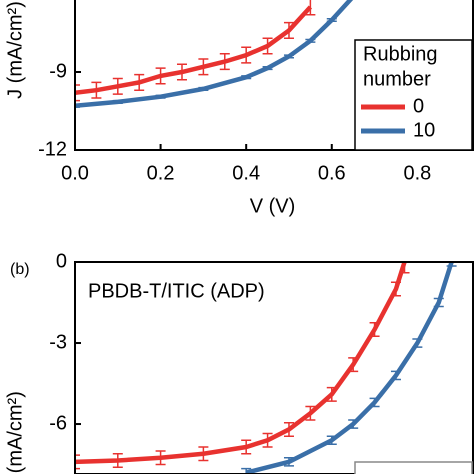 This screenshot has height=474, width=474. I want to click on x-tick-label: 0.4, so click(246, 173).